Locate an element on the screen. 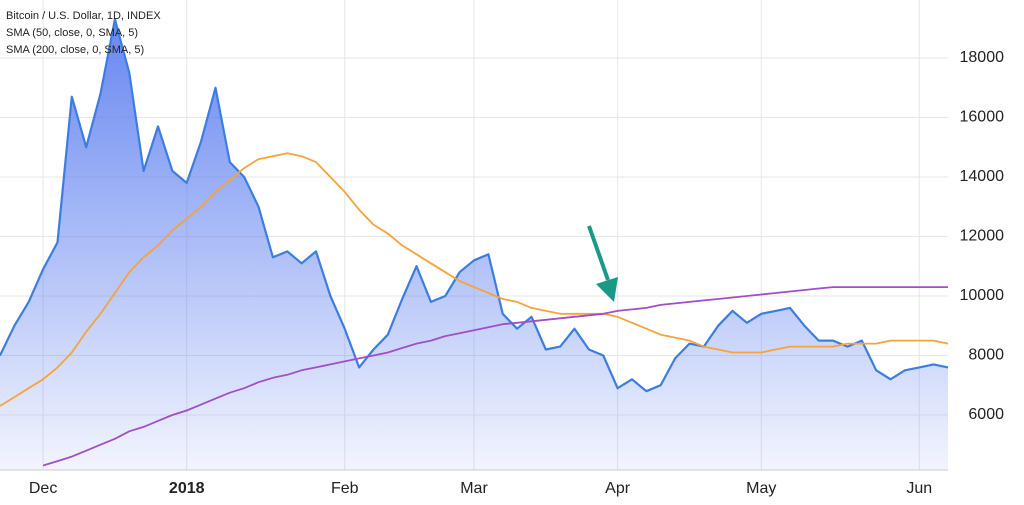 The width and height of the screenshot is (1024, 505). x-tick-label: 2018 is located at coordinates (187, 488).